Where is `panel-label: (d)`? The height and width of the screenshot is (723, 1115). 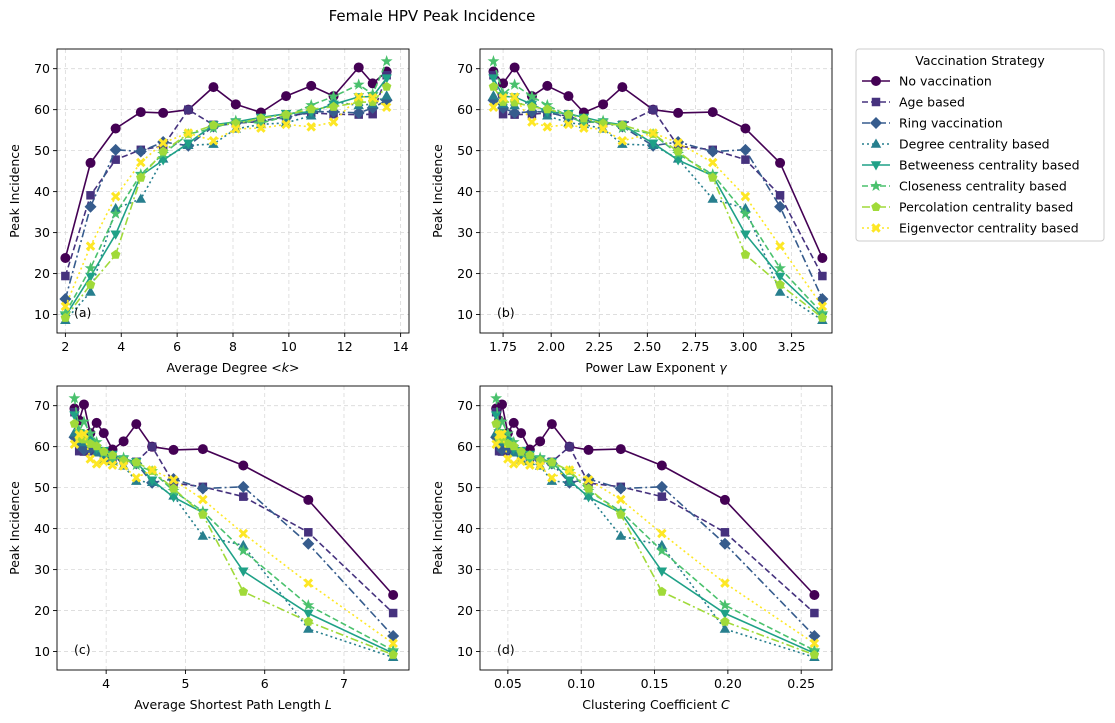
panel-label: (d) is located at coordinates (506, 649).